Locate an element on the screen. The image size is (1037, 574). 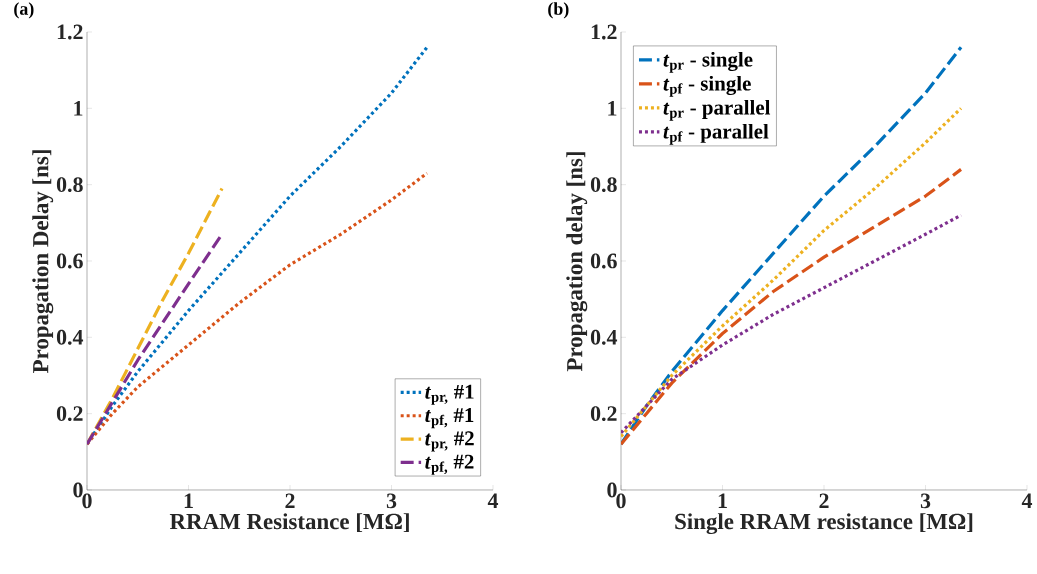
chart-title: (a) is located at coordinates (24, 10).